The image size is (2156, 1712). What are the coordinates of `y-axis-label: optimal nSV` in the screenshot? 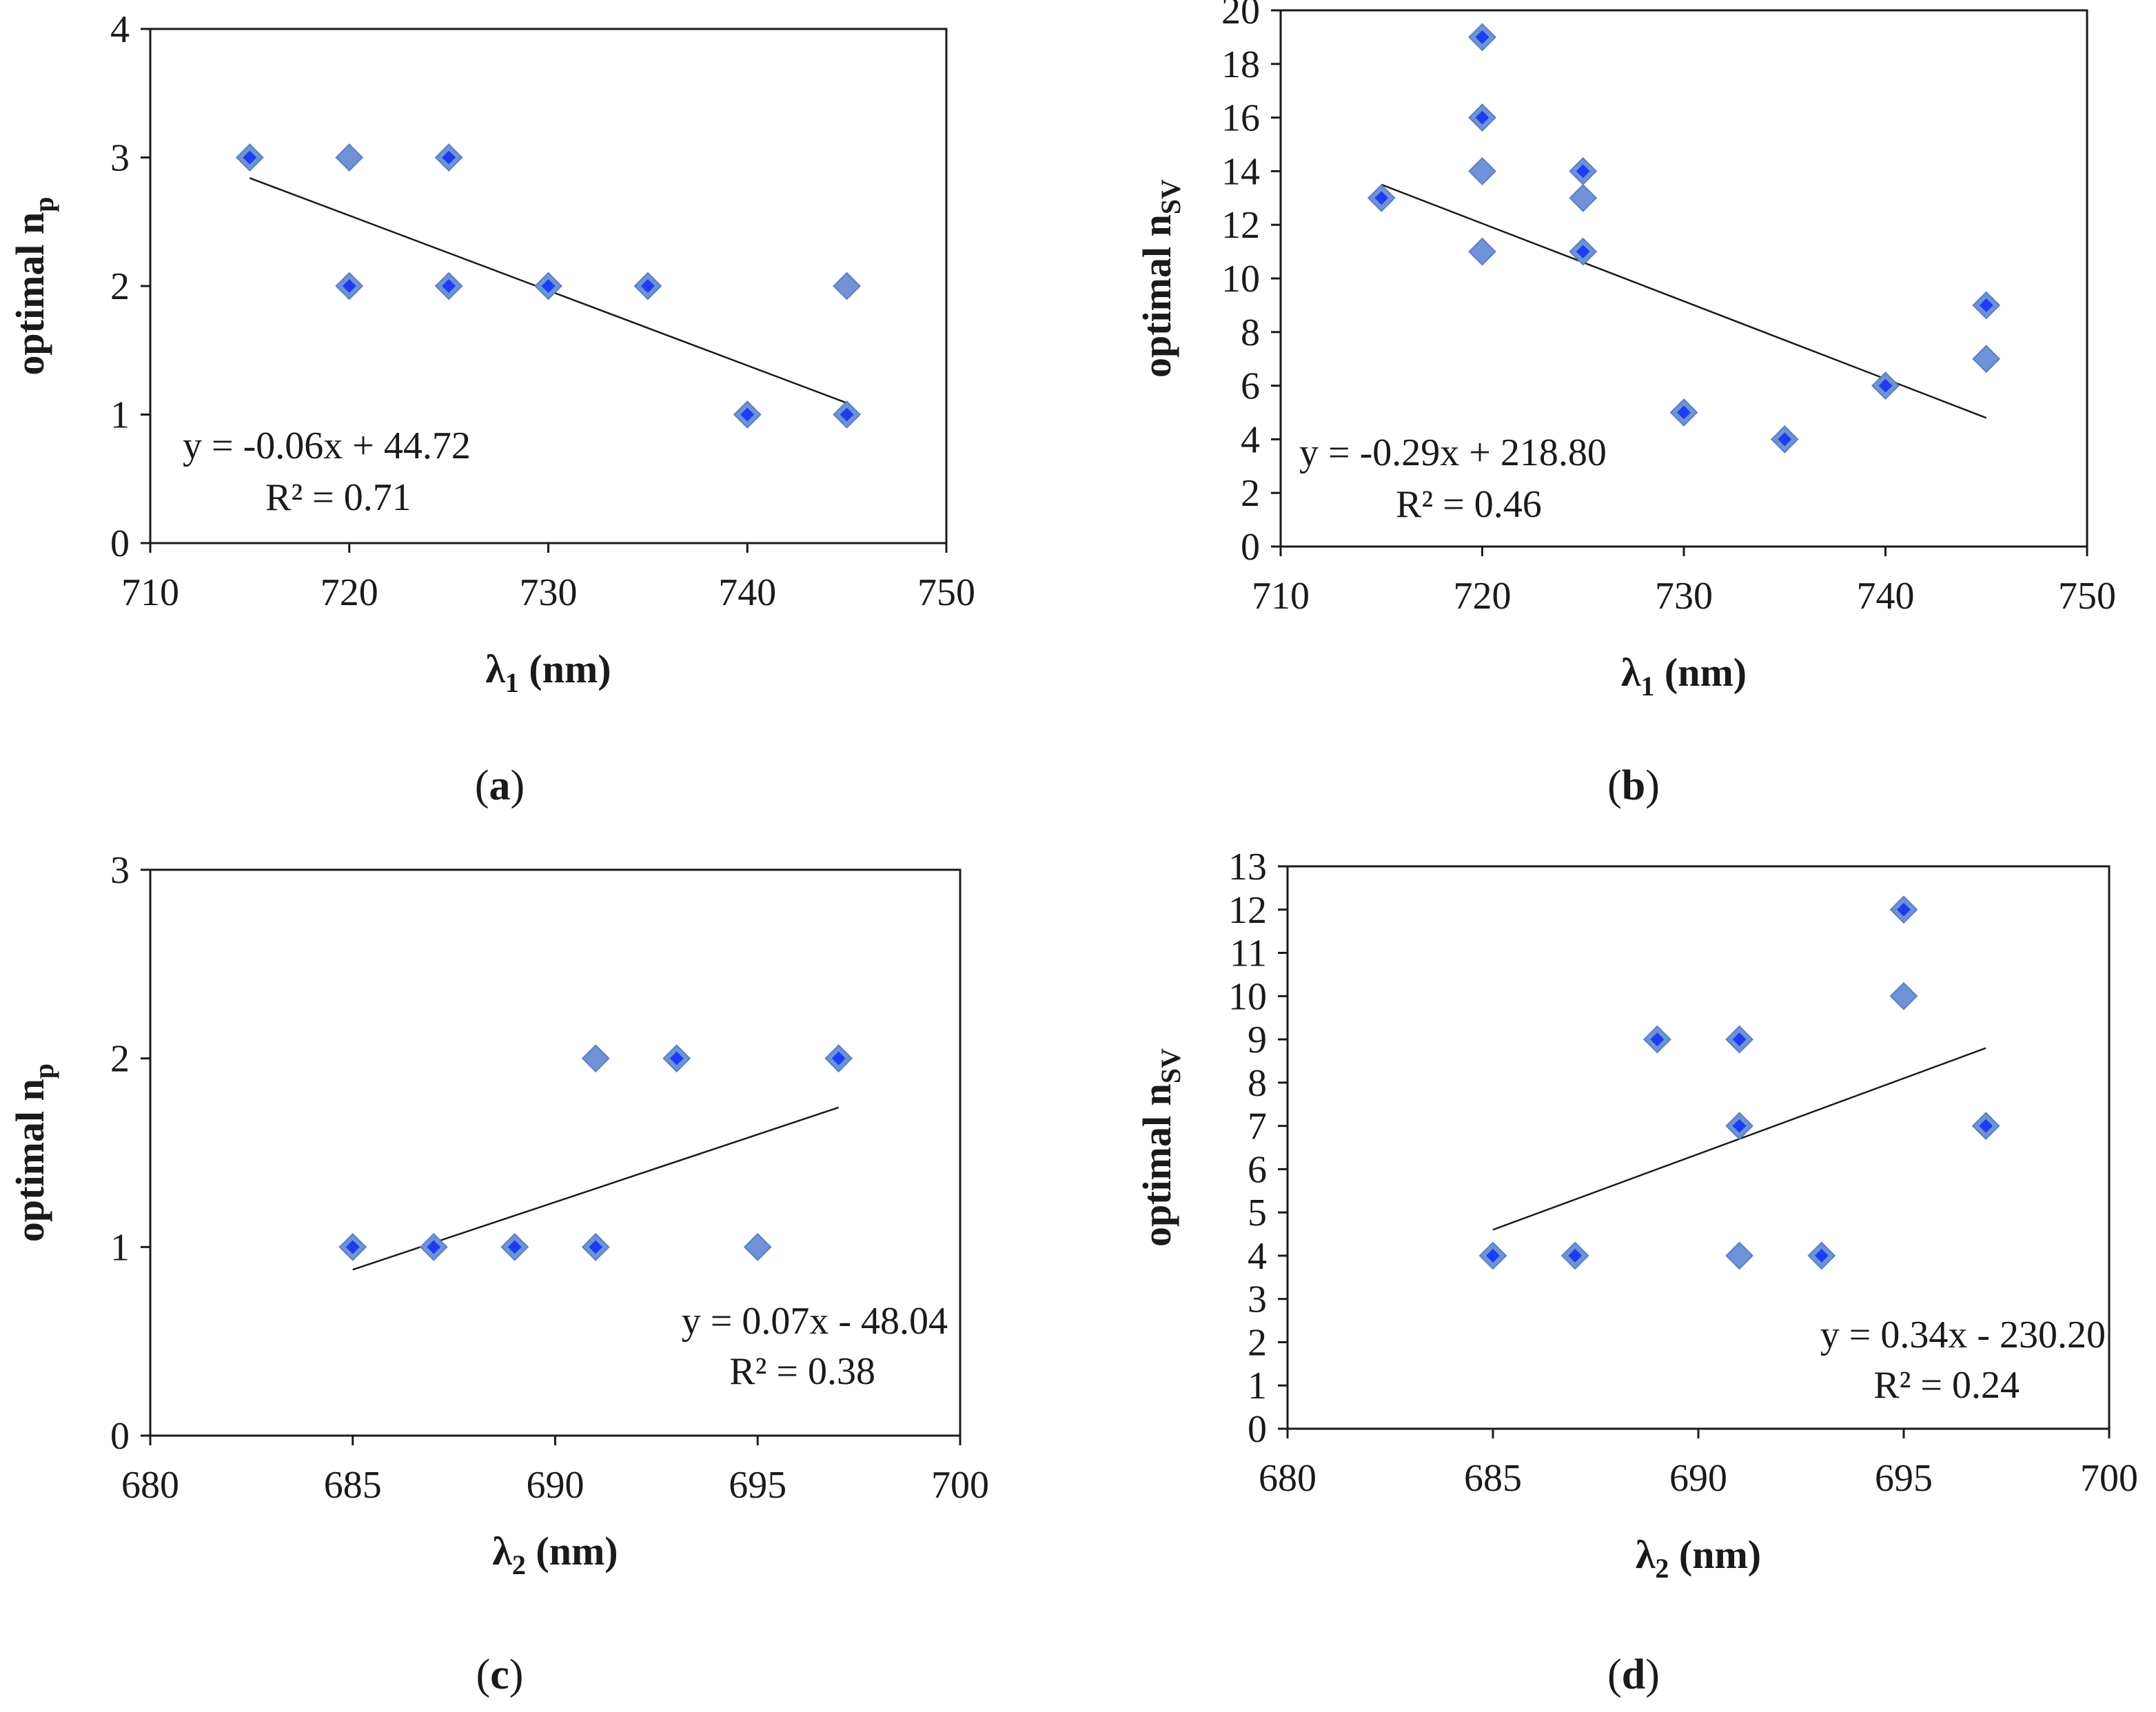 It's located at (1160, 278).